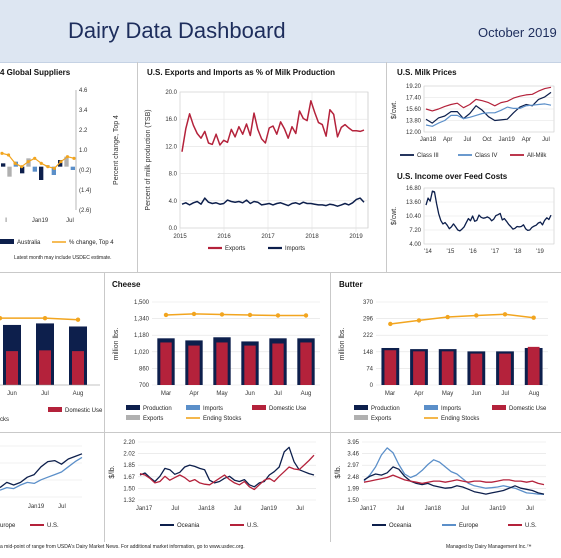  I want to click on legend-label: U.S., so click(253, 526).